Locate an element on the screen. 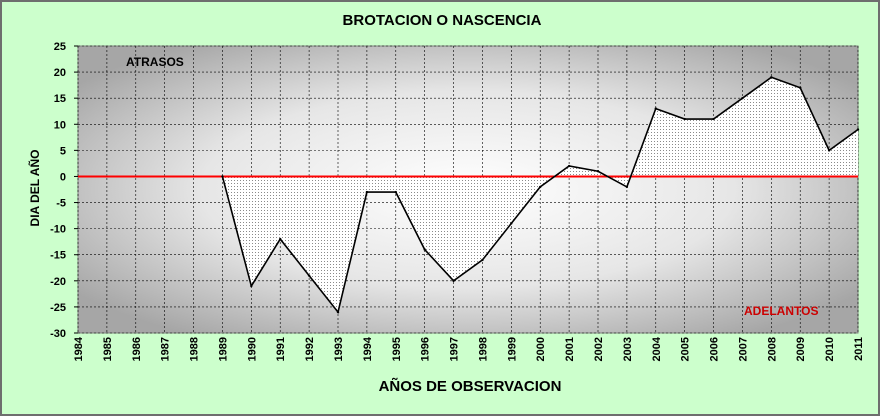 This screenshot has height=420, width=884. x-tick-label: 2011 is located at coordinates (859, 349).